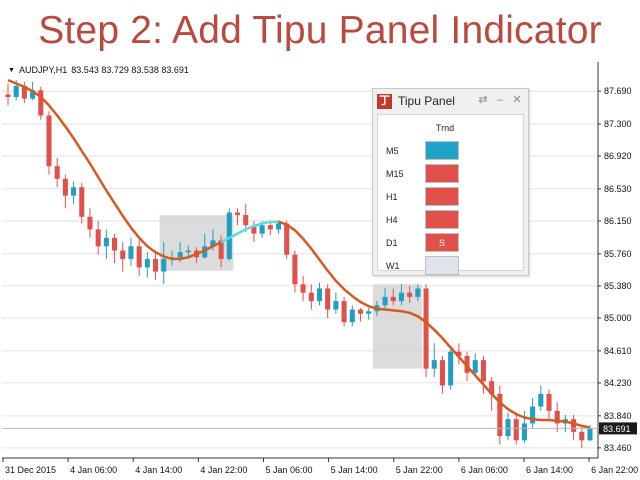  I want to click on price-tick-label: 86.530, so click(618, 189).